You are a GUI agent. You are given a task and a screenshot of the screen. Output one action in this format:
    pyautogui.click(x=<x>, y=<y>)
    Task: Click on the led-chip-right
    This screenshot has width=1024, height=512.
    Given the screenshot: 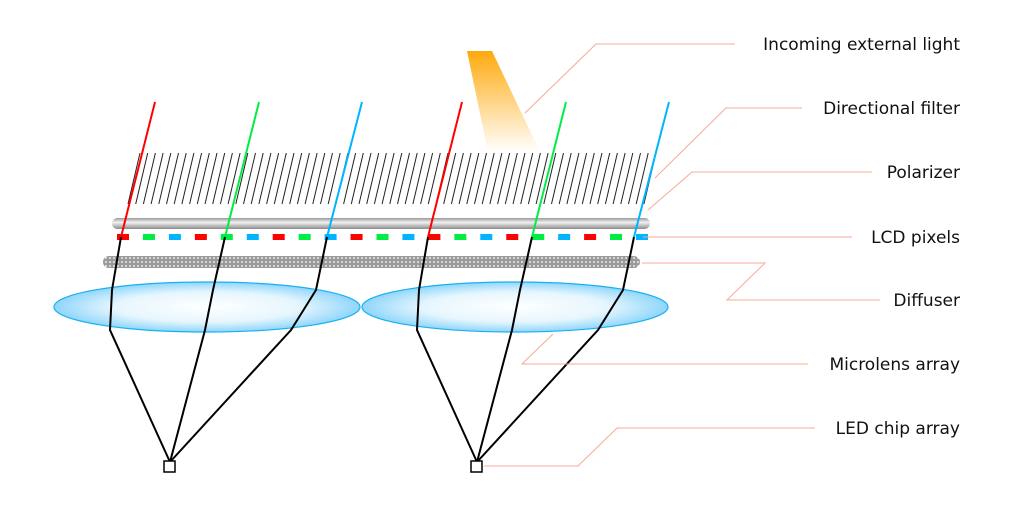 What is the action you would take?
    pyautogui.click(x=476, y=466)
    